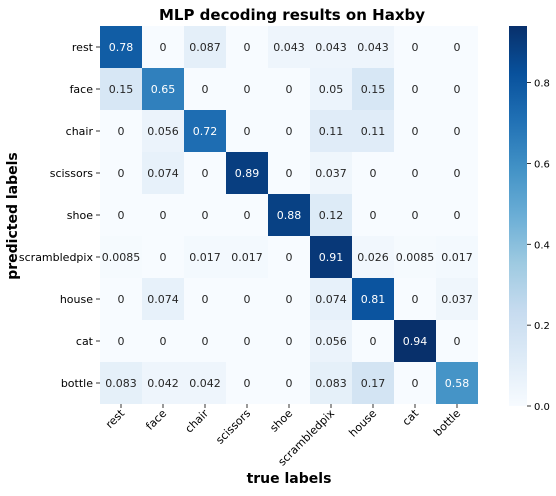  I want to click on cell-value-label: 0.91, so click(331, 257).